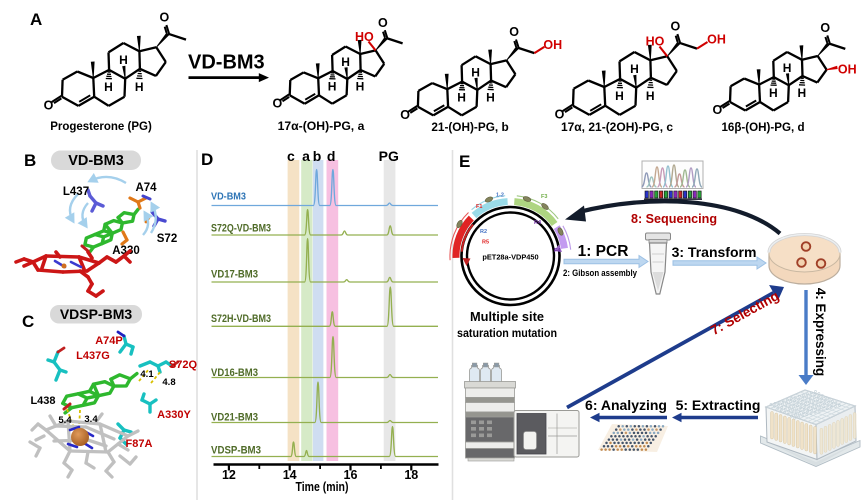 This screenshot has width=865, height=501. Describe the element at coordinates (411, 475) in the screenshot. I see `svg-text: 18` at that location.